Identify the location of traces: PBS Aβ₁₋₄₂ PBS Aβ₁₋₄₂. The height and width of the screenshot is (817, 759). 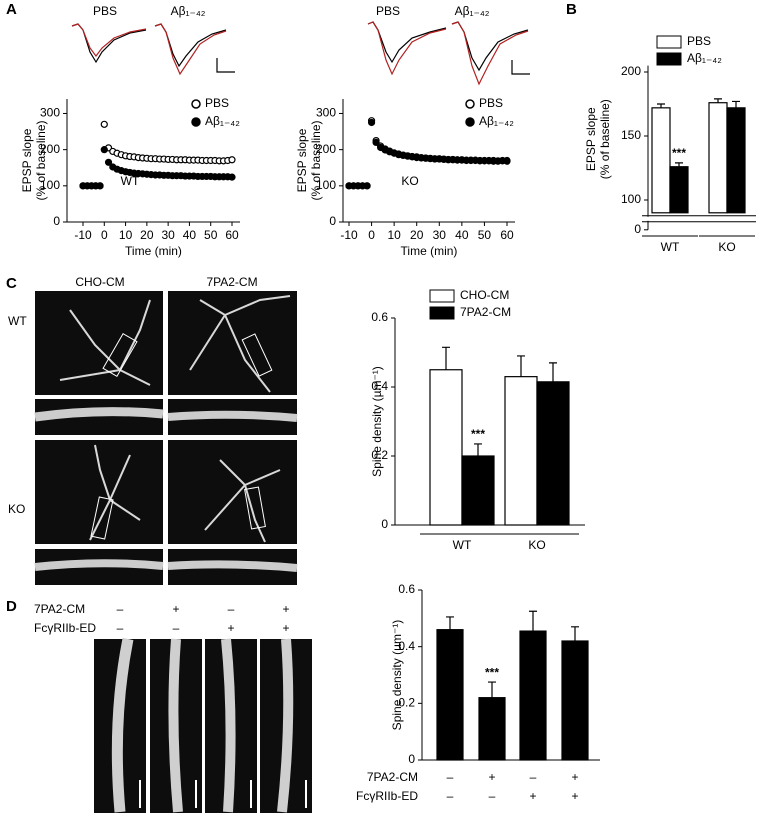
(300, 45).